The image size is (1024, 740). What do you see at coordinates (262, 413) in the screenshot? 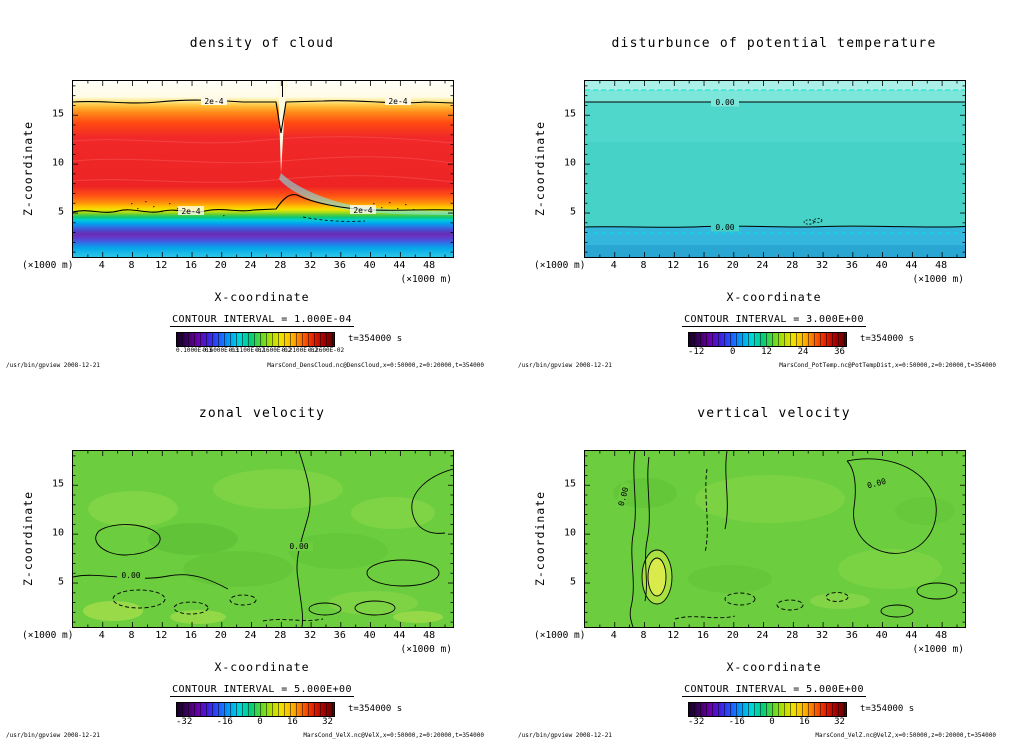
I see `panel-title: zonal velocity` at bounding box center [262, 413].